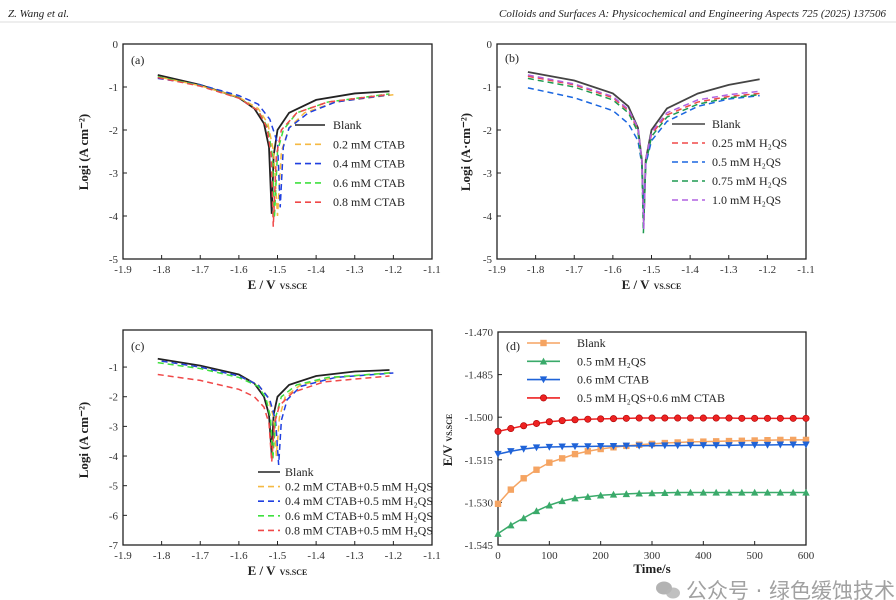 This screenshot has width=896, height=600. Describe the element at coordinates (239, 556) in the screenshot. I see `x-tick-label: -1.6` at that location.